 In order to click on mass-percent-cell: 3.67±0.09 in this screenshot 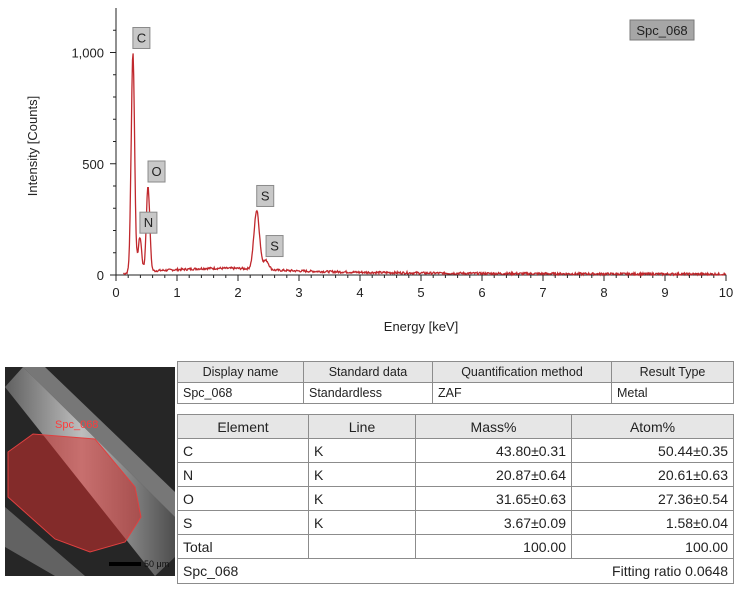, I will do `click(493, 522)`.